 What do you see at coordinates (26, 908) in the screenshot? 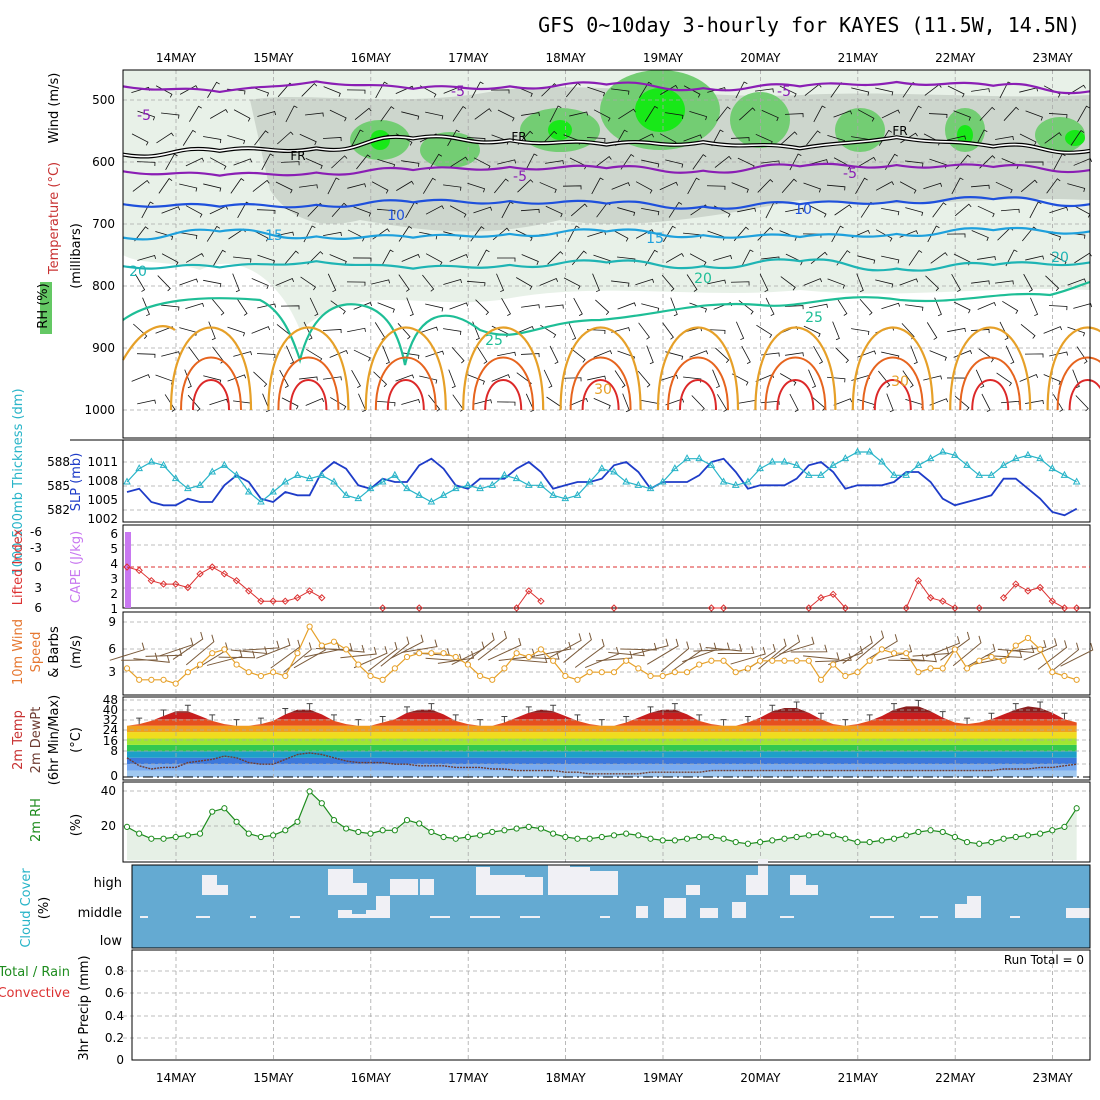
I see `label-cloud-cover: Cloud Cover` at bounding box center [26, 908].